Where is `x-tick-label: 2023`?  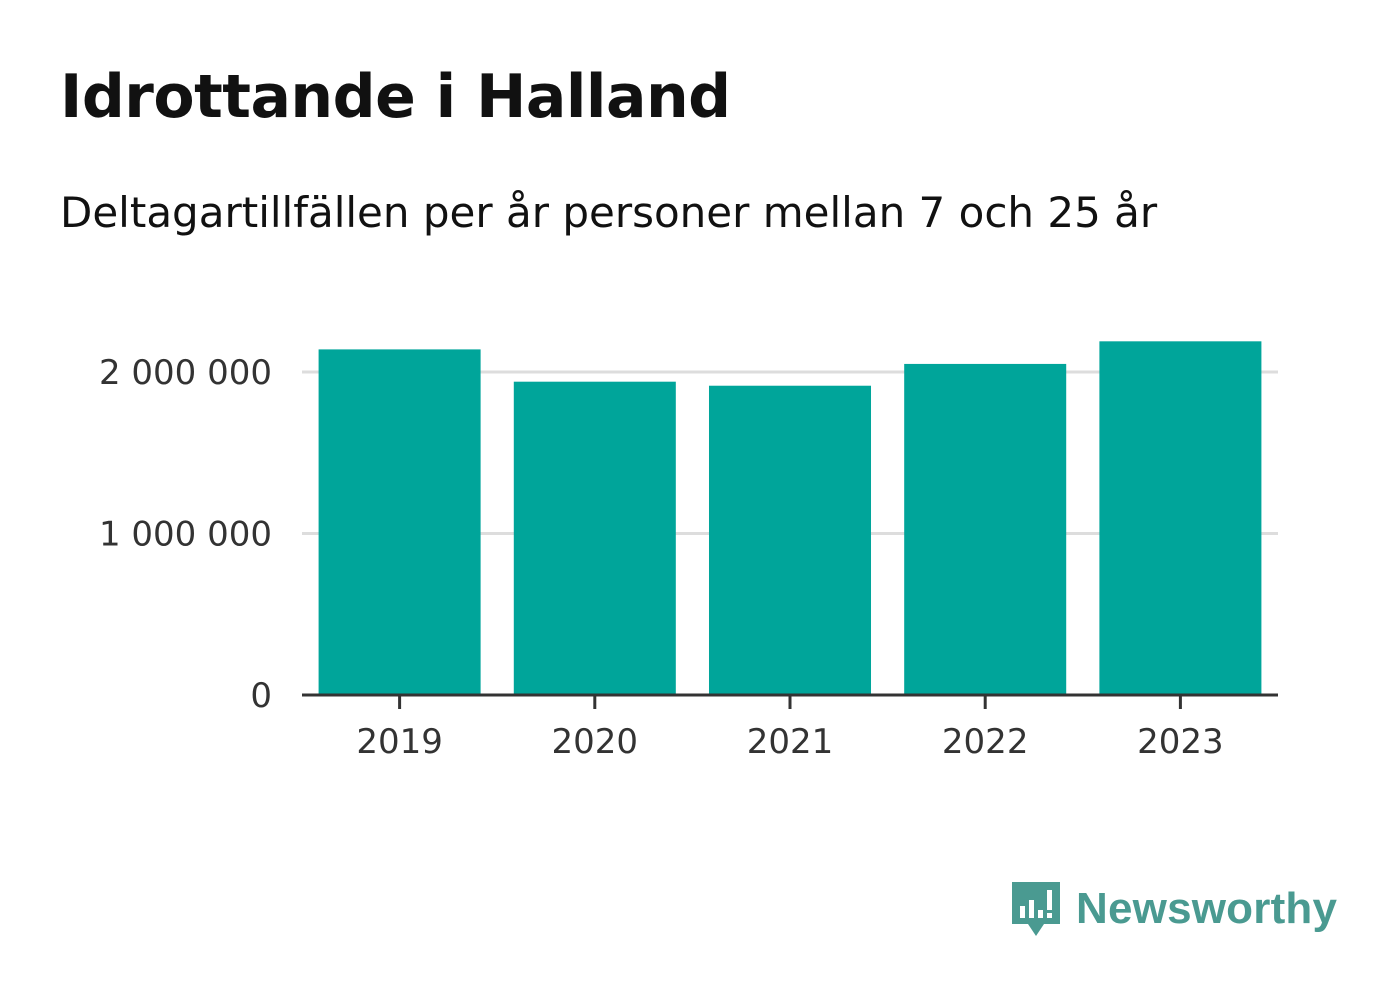 x-tick-label: 2023 is located at coordinates (1180, 742).